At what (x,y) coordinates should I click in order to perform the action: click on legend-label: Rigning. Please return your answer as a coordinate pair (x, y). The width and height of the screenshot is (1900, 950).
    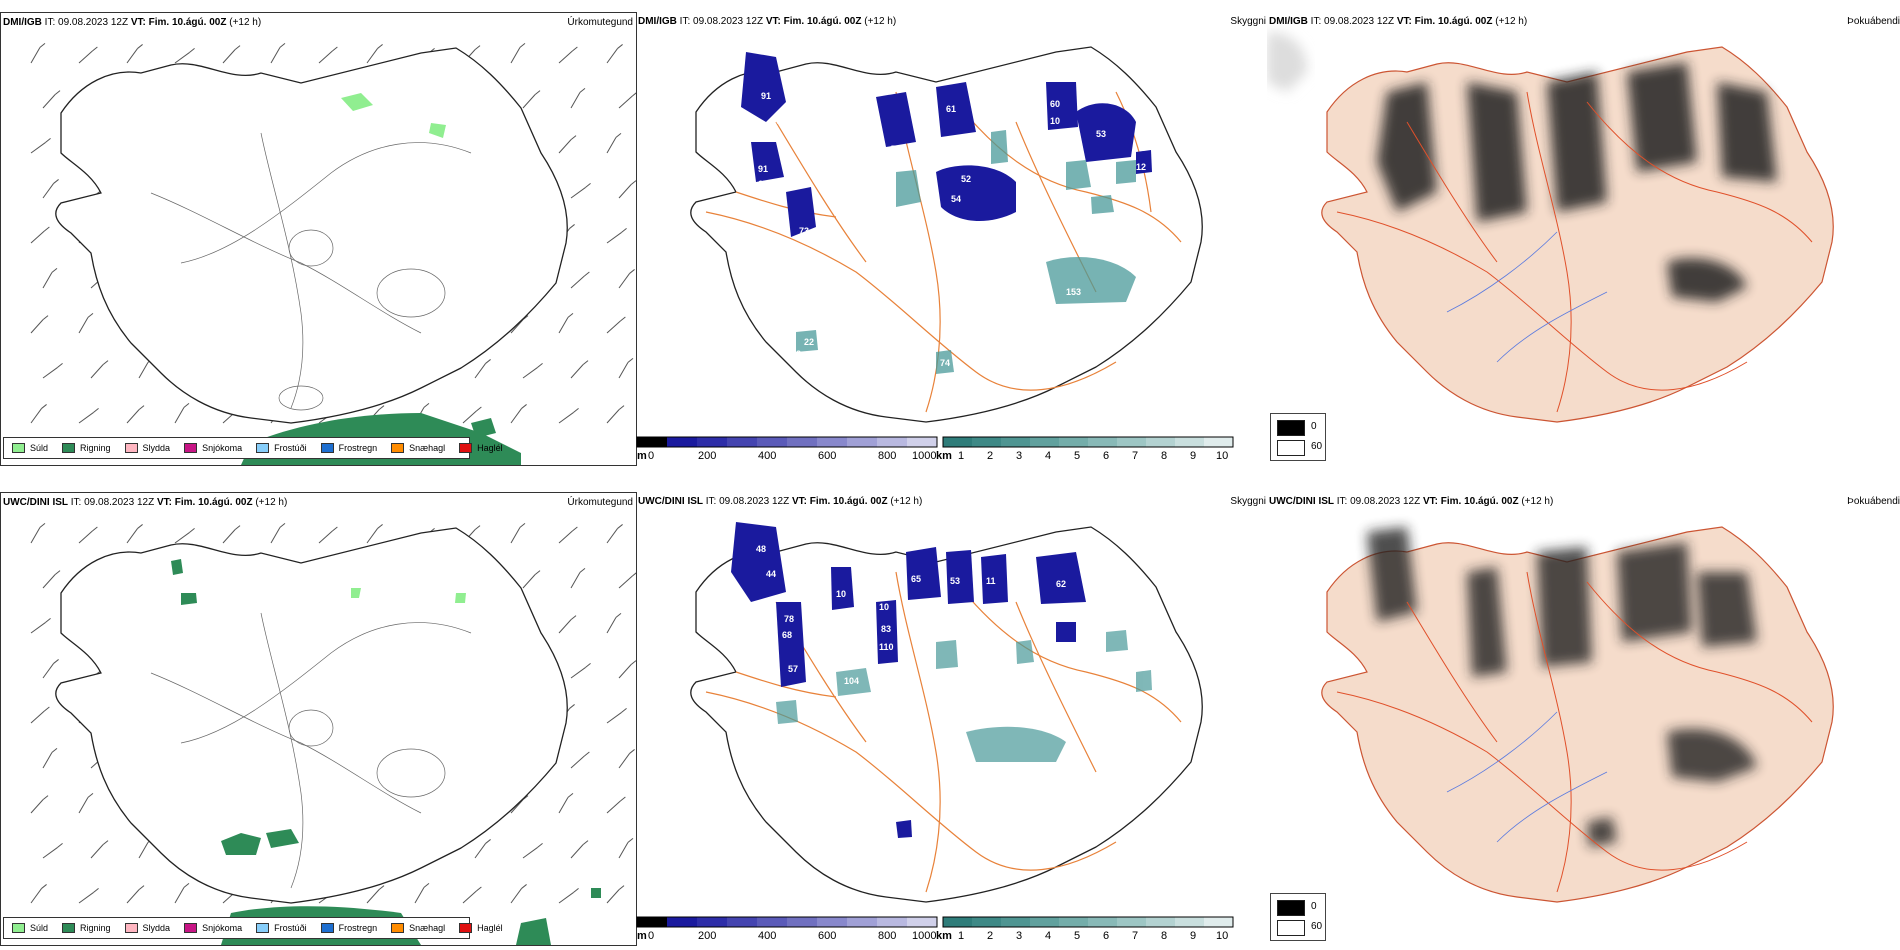
    Looking at the image, I should click on (95, 928).